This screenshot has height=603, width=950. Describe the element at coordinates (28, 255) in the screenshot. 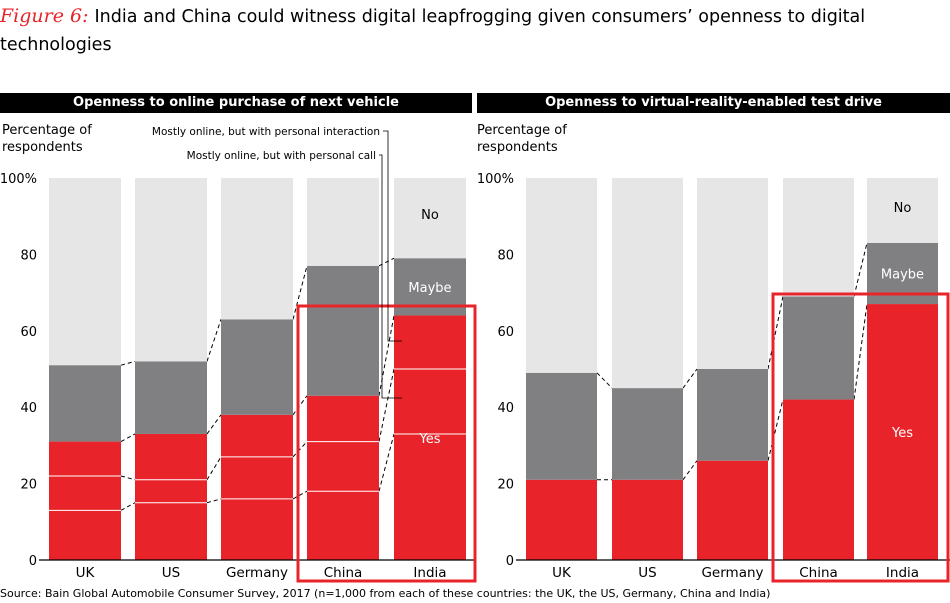

I see `p1-y-tick-80: 80` at that location.